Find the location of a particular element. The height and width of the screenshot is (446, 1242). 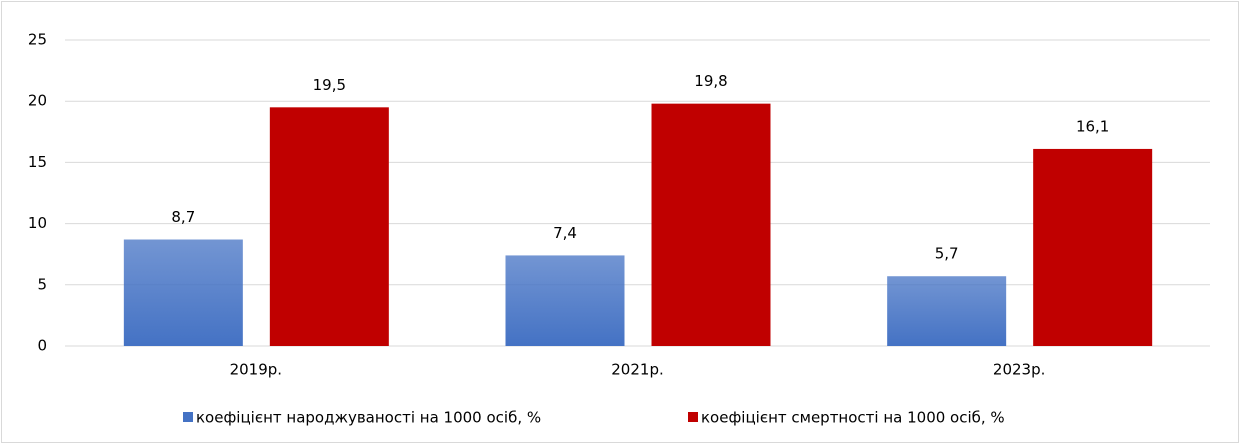

data-label: 7,4 is located at coordinates (565, 233).